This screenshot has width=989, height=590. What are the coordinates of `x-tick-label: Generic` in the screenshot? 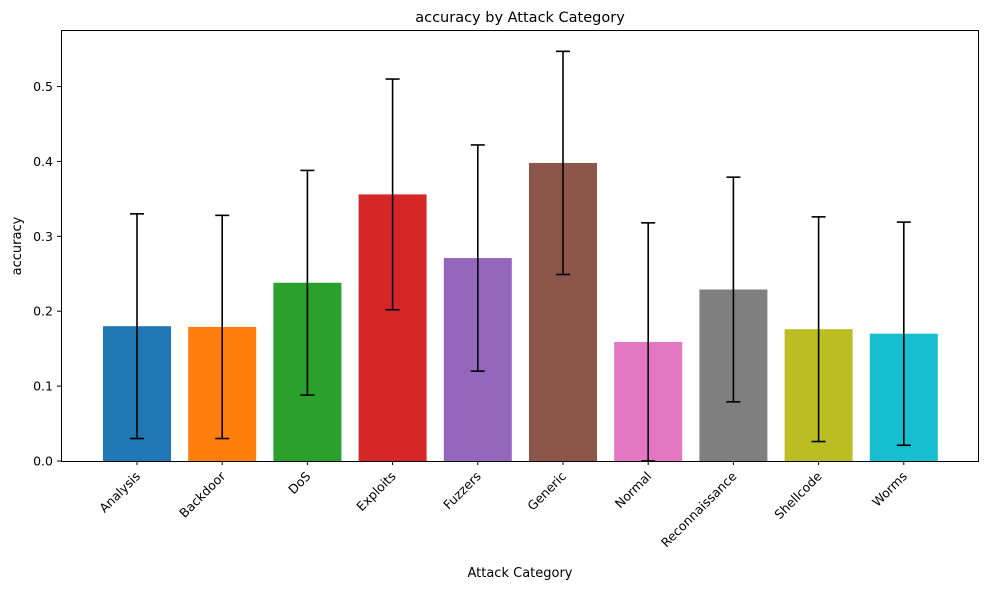 It's located at (546, 490).